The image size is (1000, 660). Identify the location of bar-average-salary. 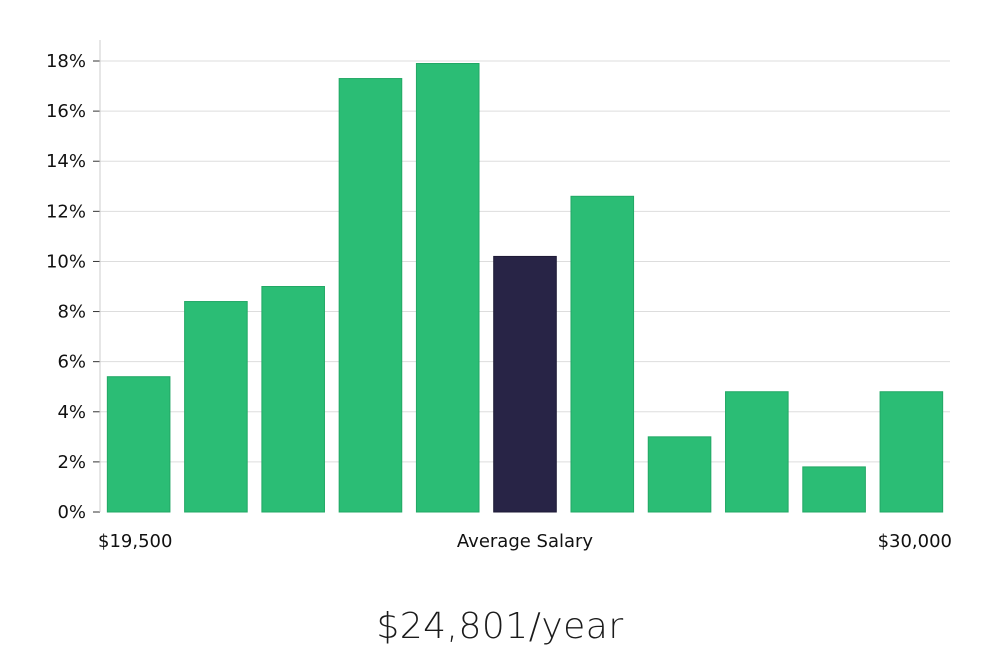
(525, 384).